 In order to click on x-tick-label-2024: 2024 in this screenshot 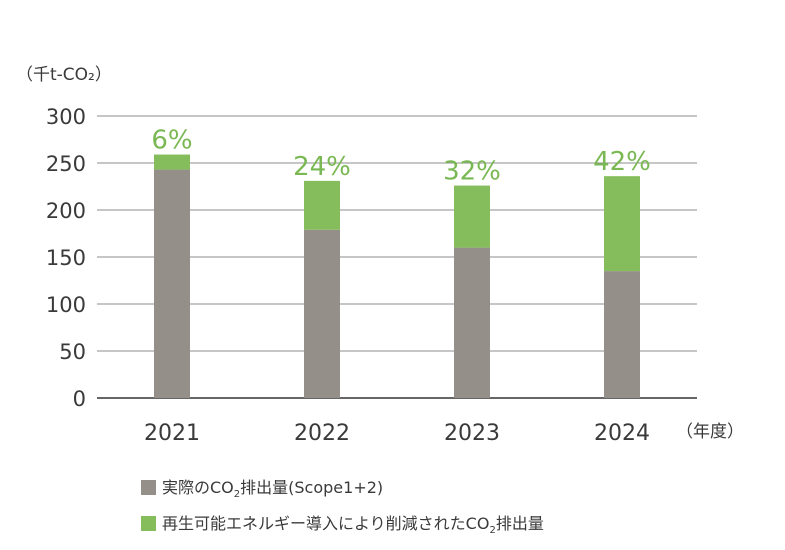, I will do `click(622, 433)`.